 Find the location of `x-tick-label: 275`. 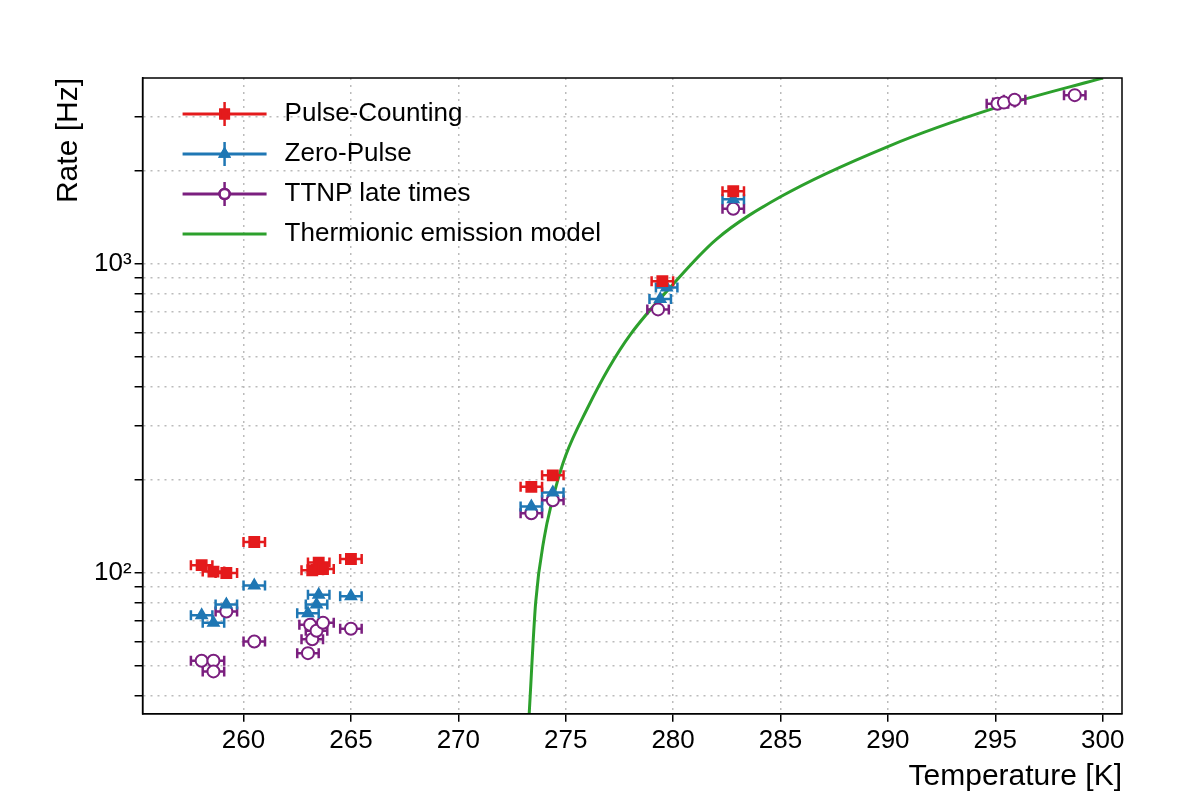

x-tick-label: 275 is located at coordinates (566, 738).